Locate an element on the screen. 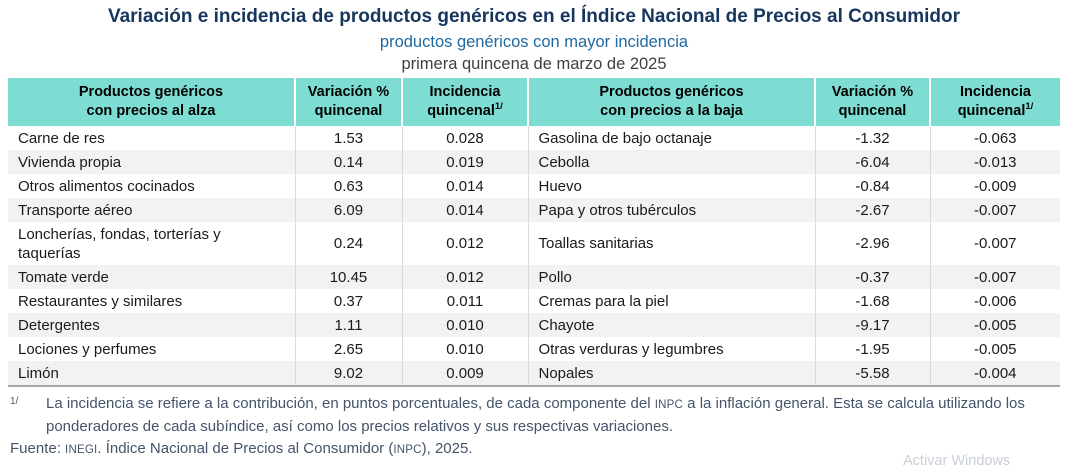 The height and width of the screenshot is (469, 1068). variacion-baja-cell: -9.17 is located at coordinates (872, 325).